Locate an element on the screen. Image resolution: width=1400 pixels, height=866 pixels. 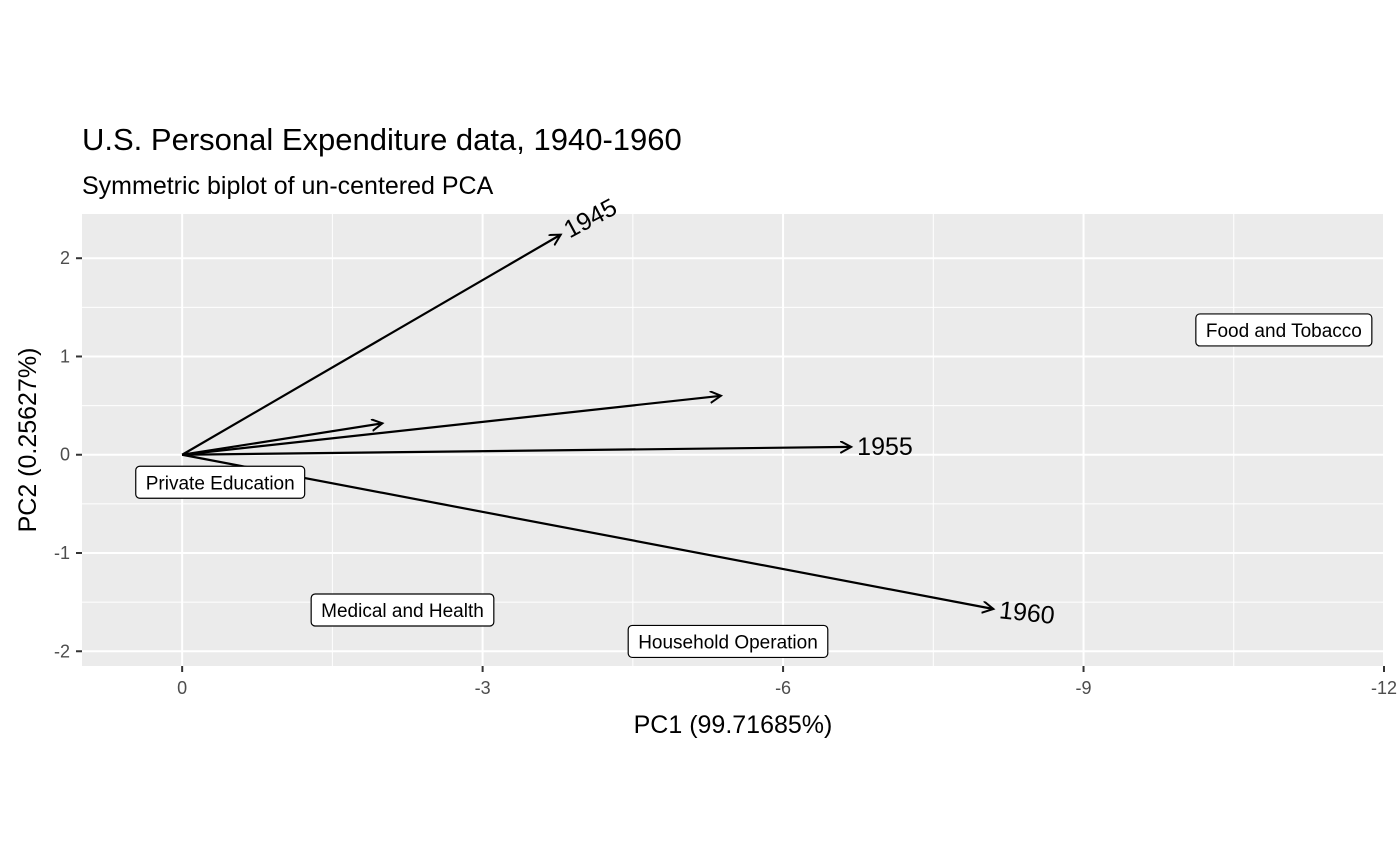
y-tick-label: 1 is located at coordinates (65, 356).